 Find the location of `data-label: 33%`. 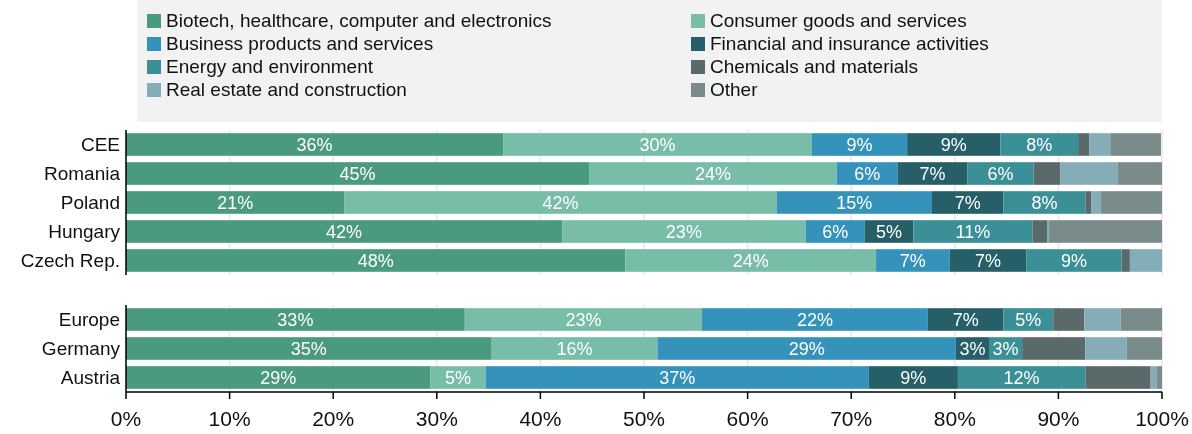

data-label: 33% is located at coordinates (295, 320).